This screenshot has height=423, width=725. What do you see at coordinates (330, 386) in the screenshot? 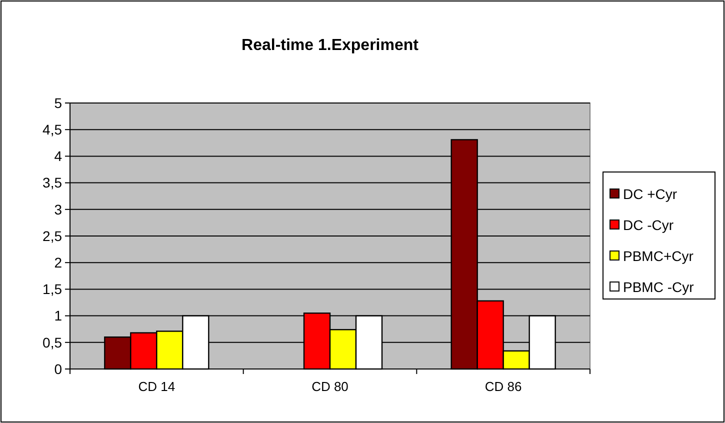
I see `x-tick-label: CD 80` at bounding box center [330, 386].